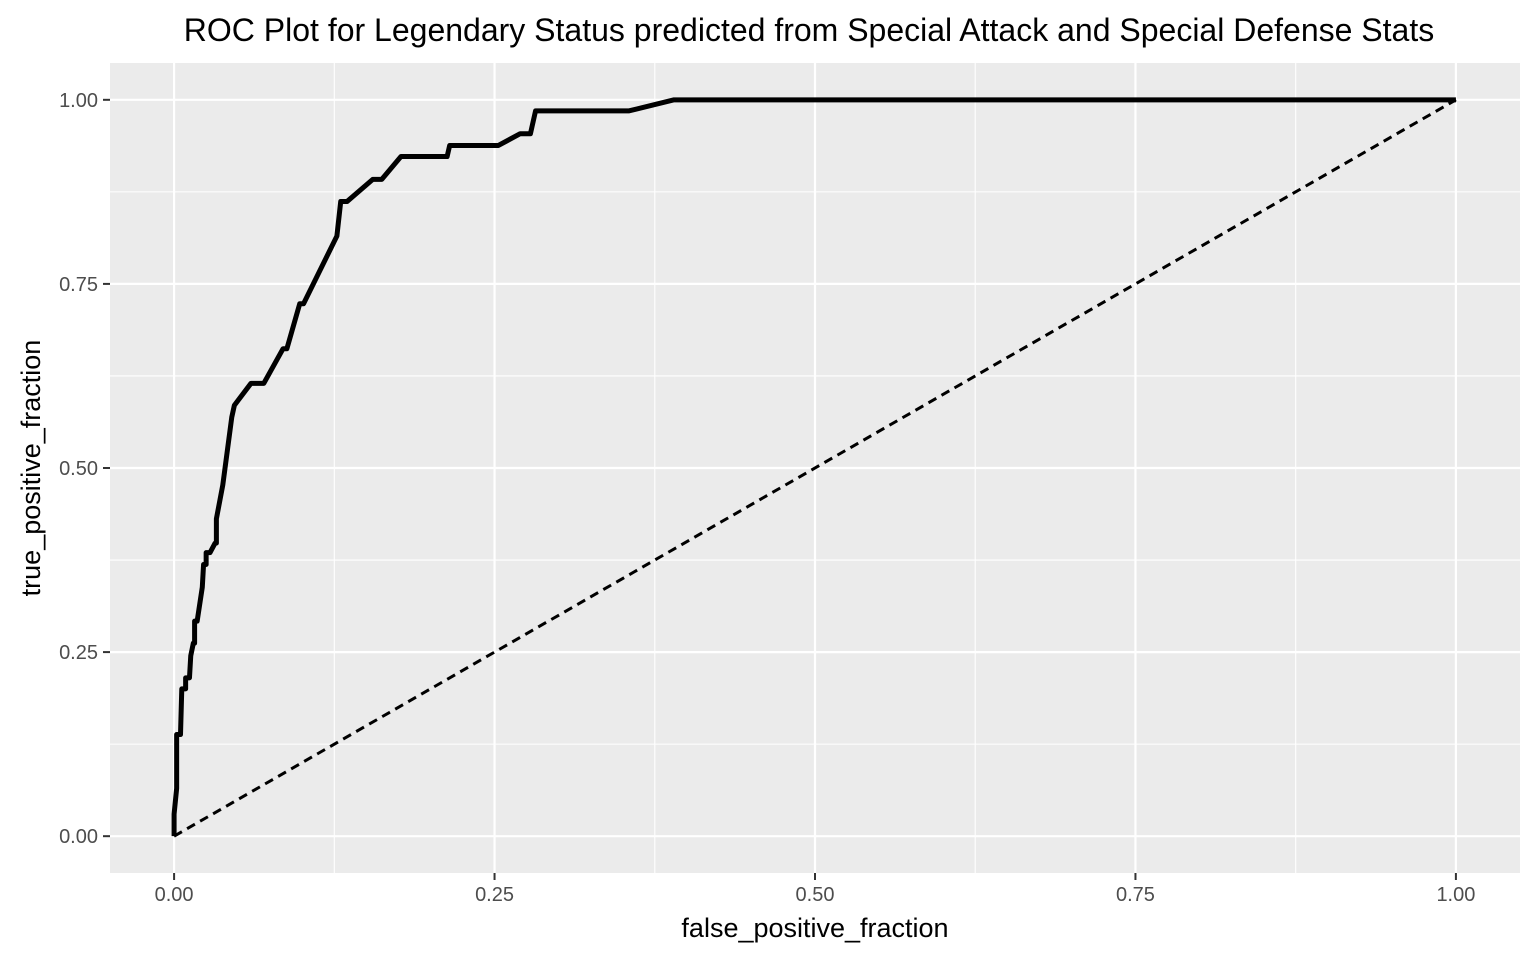 Image resolution: width=1536 pixels, height=960 pixels. Describe the element at coordinates (1455, 895) in the screenshot. I see `x-tick-label: 1.00` at that location.